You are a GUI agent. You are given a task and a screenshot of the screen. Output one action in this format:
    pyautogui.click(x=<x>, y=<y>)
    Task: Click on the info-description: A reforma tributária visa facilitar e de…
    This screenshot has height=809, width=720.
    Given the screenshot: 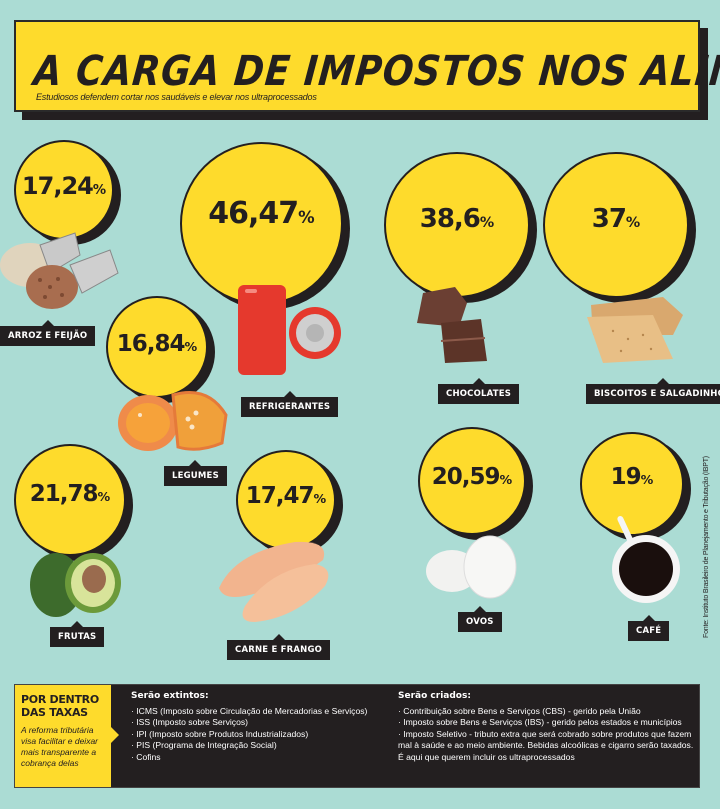 What is the action you would take?
    pyautogui.click(x=60, y=746)
    